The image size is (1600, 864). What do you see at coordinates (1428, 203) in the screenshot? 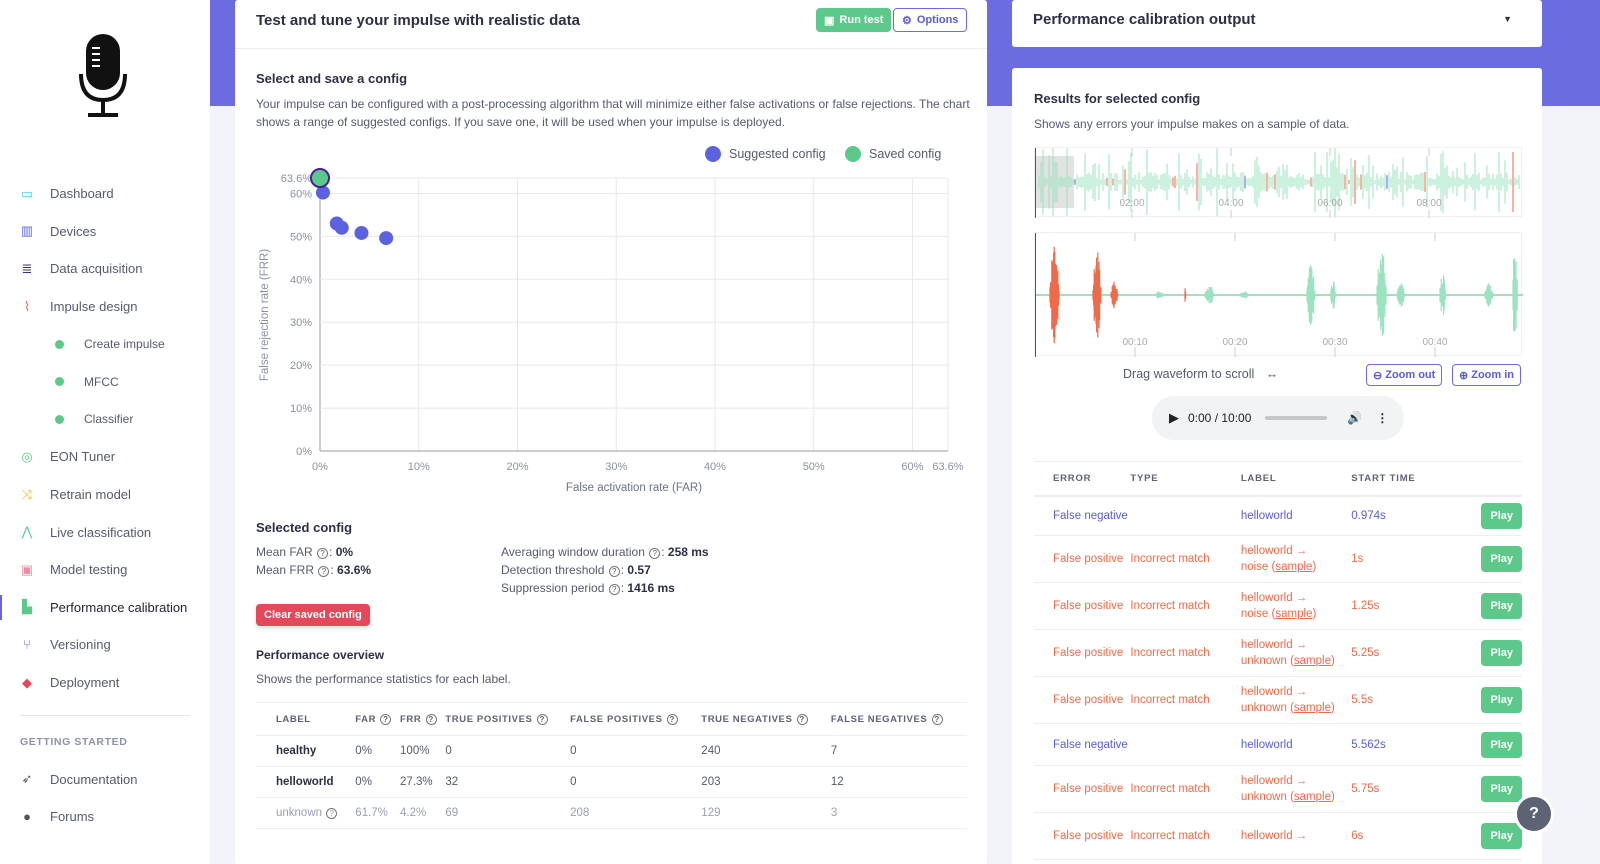
I see `time-tick: 08:00` at bounding box center [1428, 203].